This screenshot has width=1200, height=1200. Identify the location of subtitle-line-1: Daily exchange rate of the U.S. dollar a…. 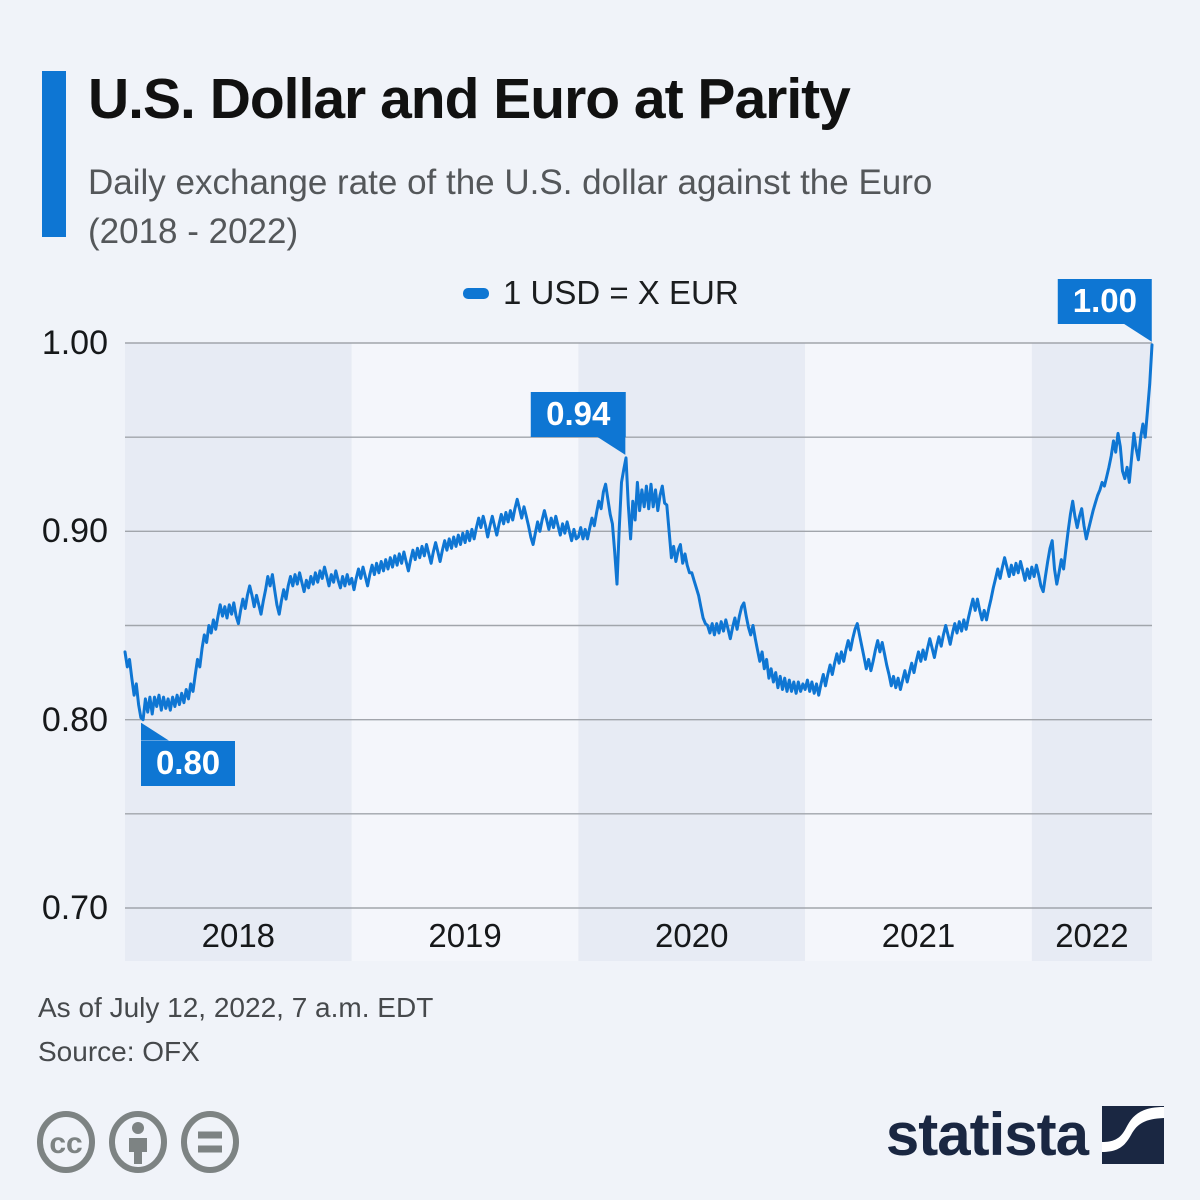
(510, 182).